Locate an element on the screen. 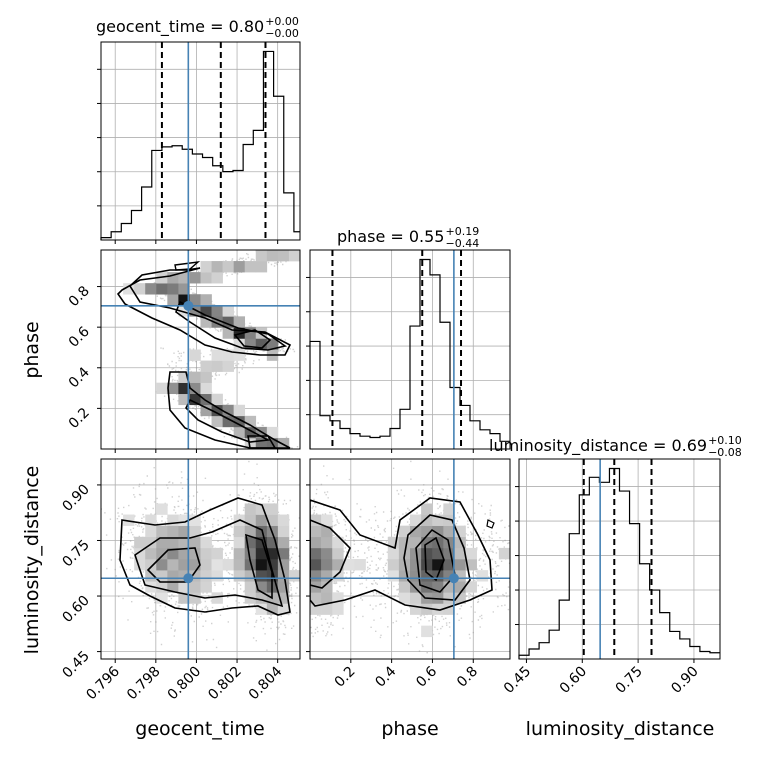 Image resolution: width=760 pixels, height=764 pixels. truth-point is located at coordinates (453, 578).